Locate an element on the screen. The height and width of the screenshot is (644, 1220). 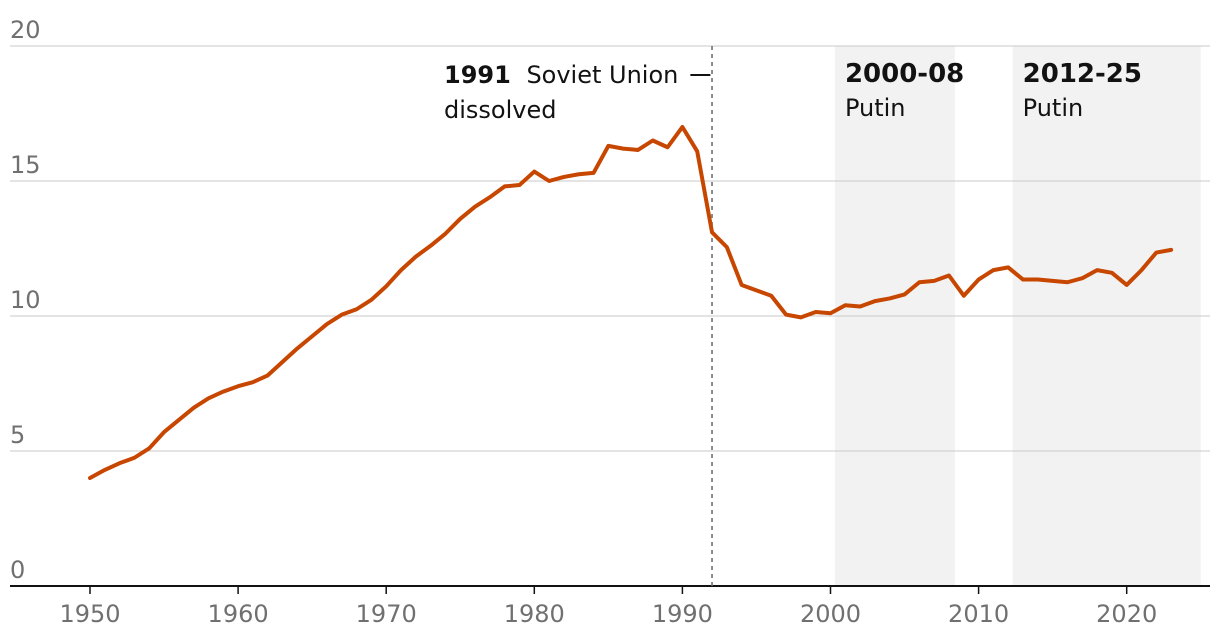
putin-band-title-2: 2012-25 is located at coordinates (1082, 74).